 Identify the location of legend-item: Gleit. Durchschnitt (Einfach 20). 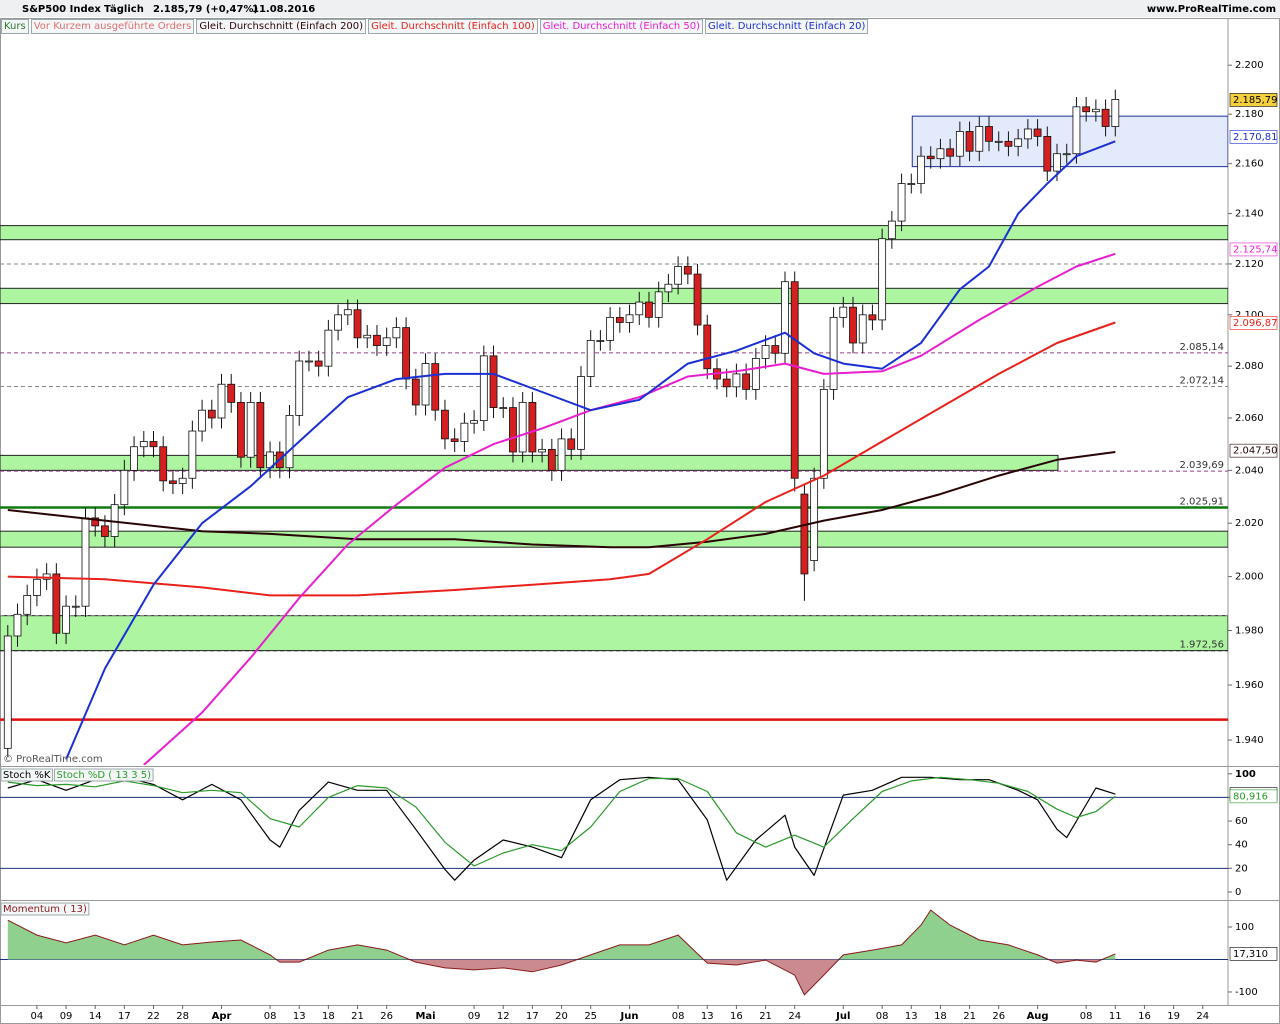
(787, 26).